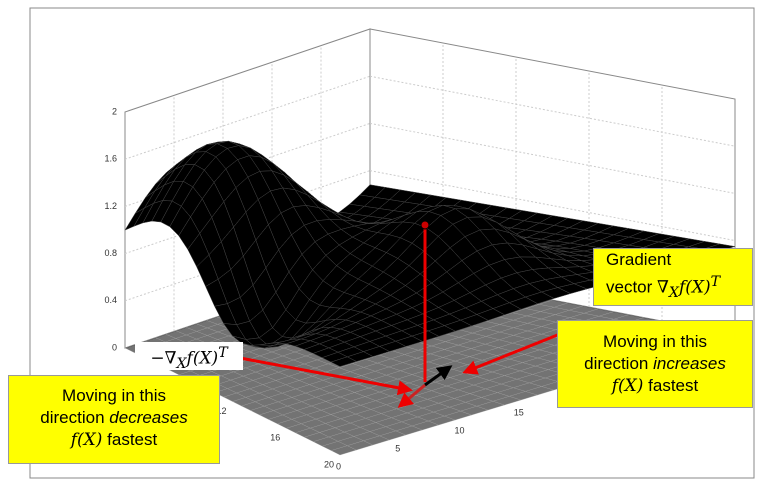  Describe the element at coordinates (110, 300) in the screenshot. I see `z-tick-label: 0.4` at that location.